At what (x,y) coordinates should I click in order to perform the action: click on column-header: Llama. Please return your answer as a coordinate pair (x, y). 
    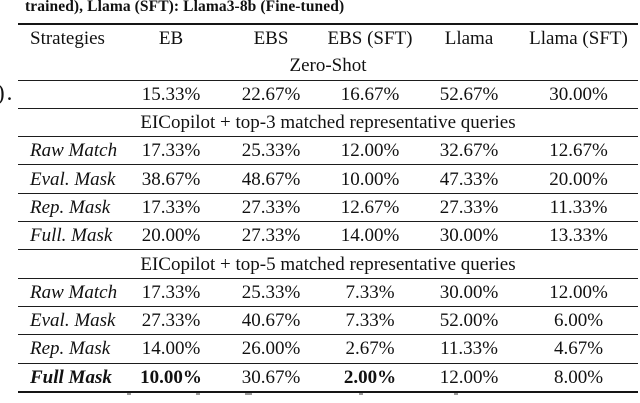
    Looking at the image, I should click on (469, 39).